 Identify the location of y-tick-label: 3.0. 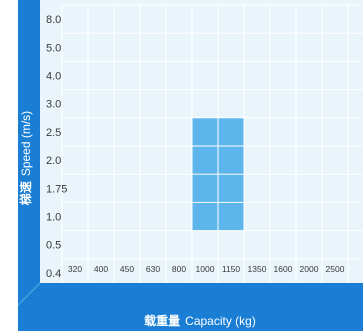
(53, 105).